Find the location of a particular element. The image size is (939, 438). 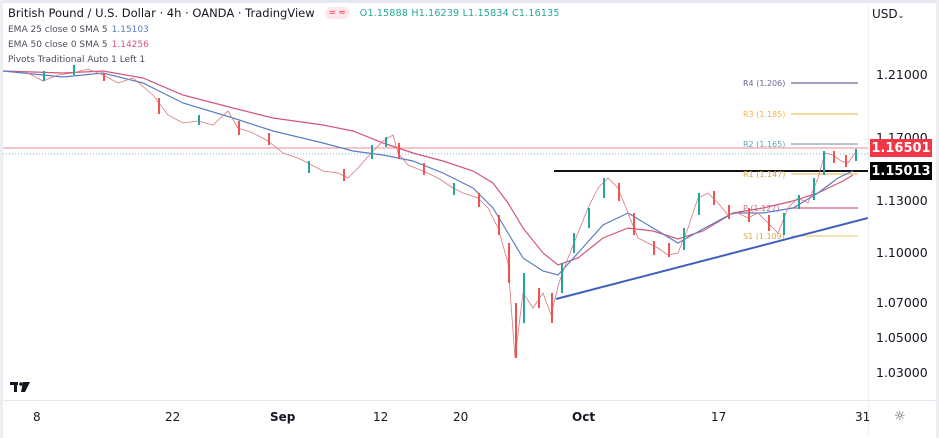

ohlc-values: O1.15888 H1.16239 L1.15834 C1.16135 is located at coordinates (459, 13).